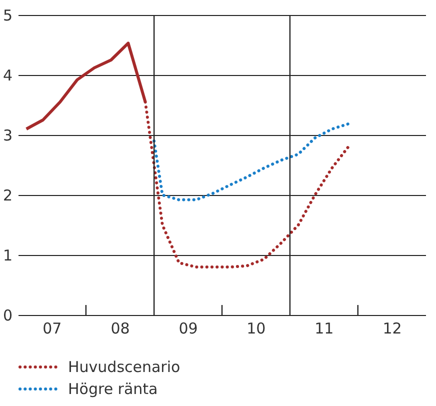 The height and width of the screenshot is (406, 436). I want to click on x-tick-label: 10, so click(256, 329).